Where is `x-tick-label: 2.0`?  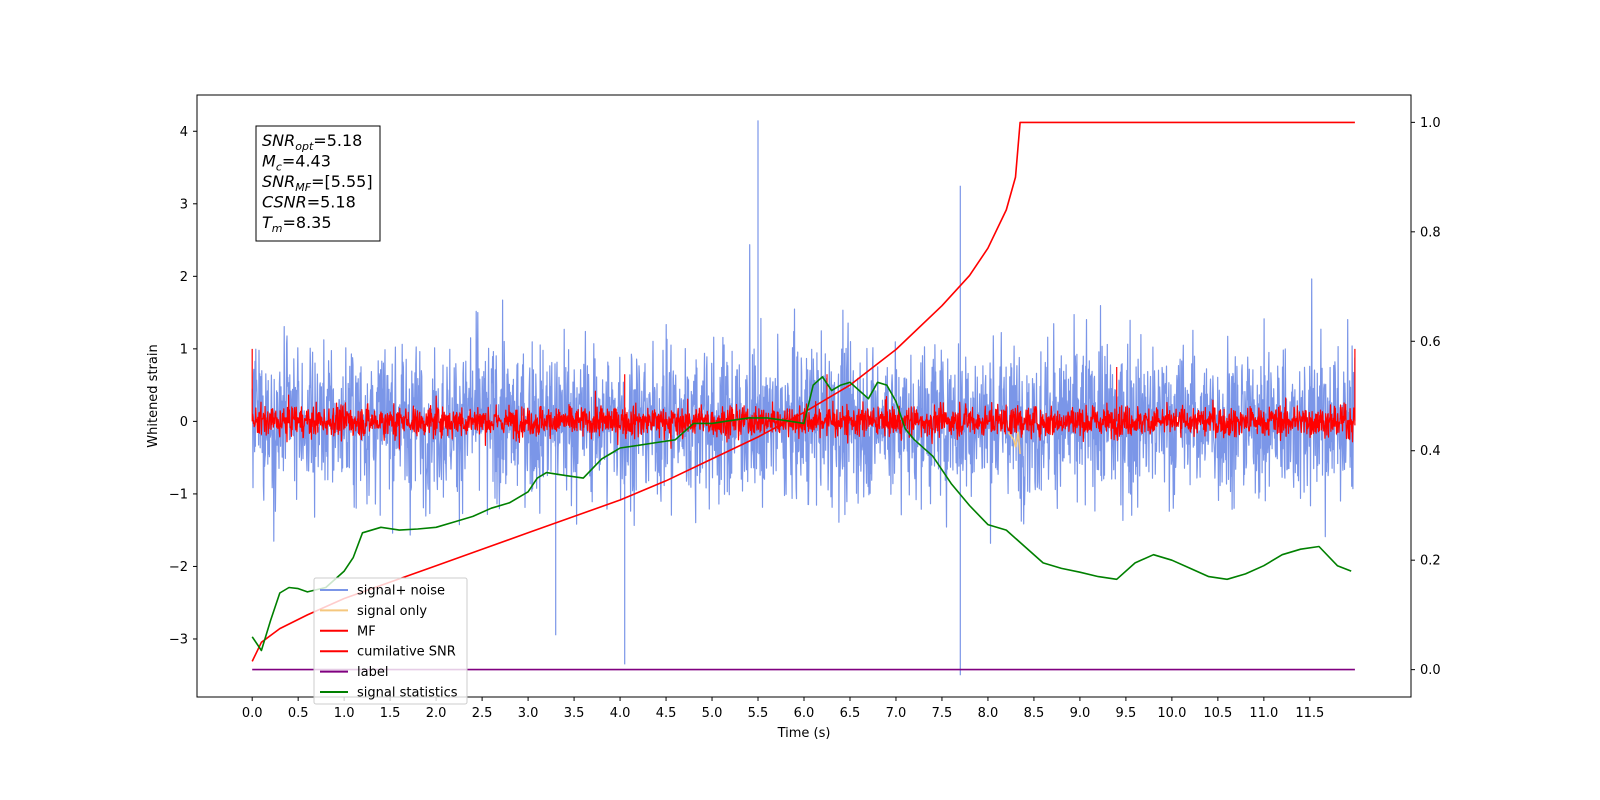
x-tick-label: 2.0 is located at coordinates (436, 713).